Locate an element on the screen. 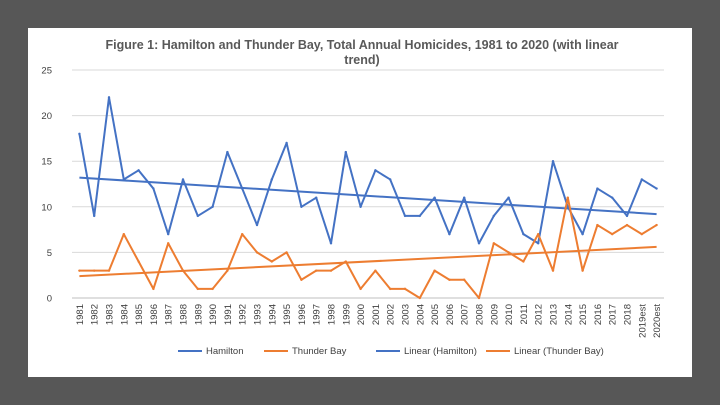 The height and width of the screenshot is (405, 720). x-tick-label: 2008 is located at coordinates (480, 314).